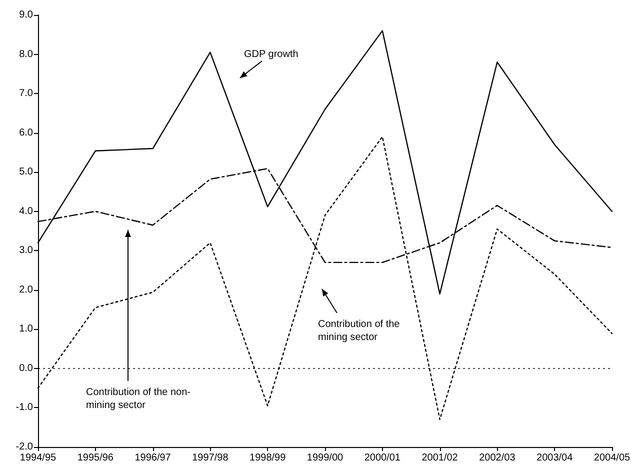  I want to click on y-tick-label: 5.0, so click(26, 172).